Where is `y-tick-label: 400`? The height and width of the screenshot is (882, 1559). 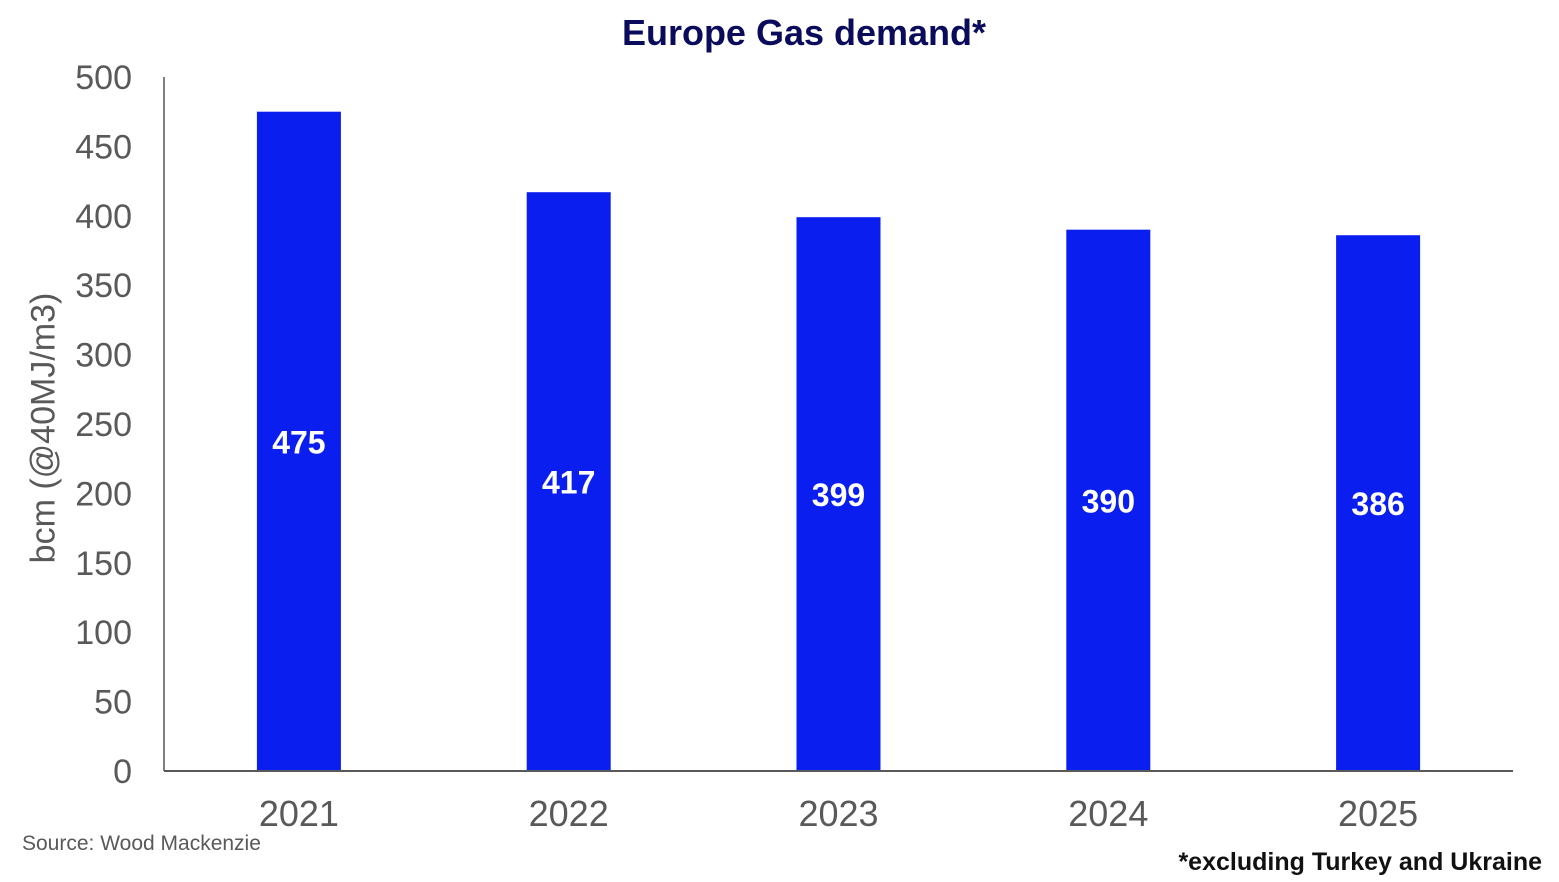 y-tick-label: 400 is located at coordinates (103, 217).